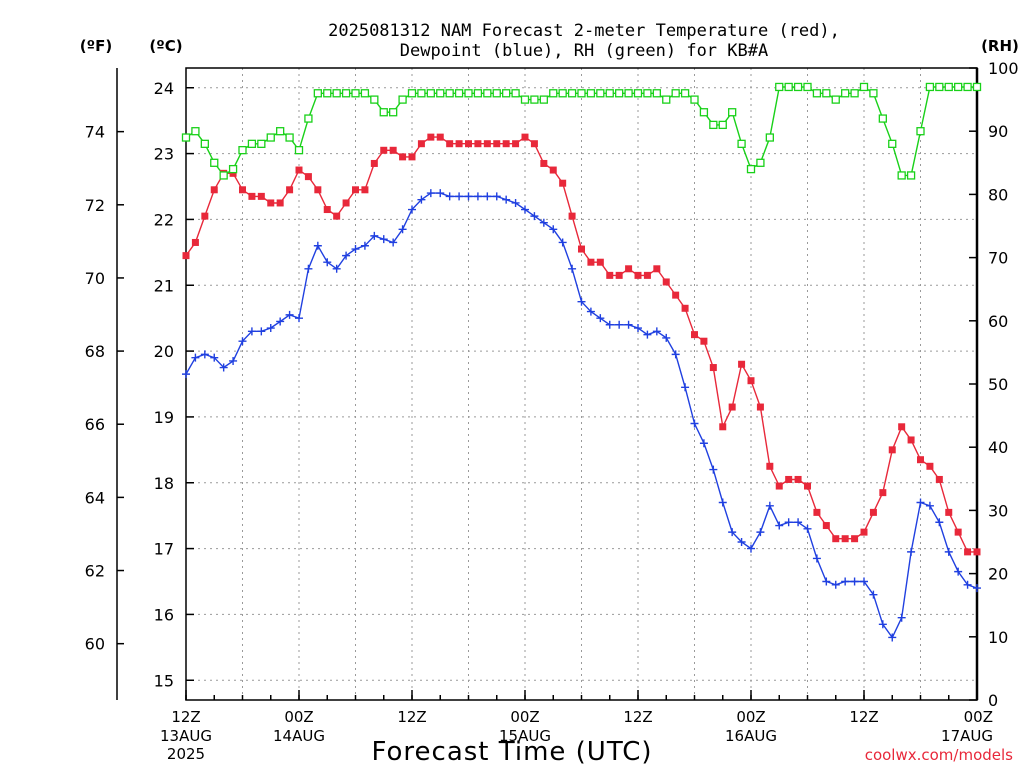  I want to click on celsius-tick-label: 21, so click(164, 285).